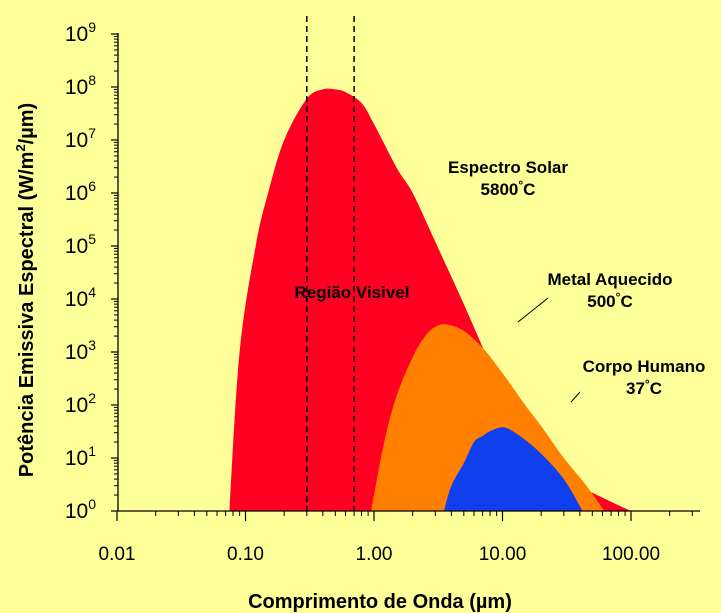 The image size is (721, 613). Describe the element at coordinates (631, 554) in the screenshot. I see `x-tick-label: 100.00` at that location.